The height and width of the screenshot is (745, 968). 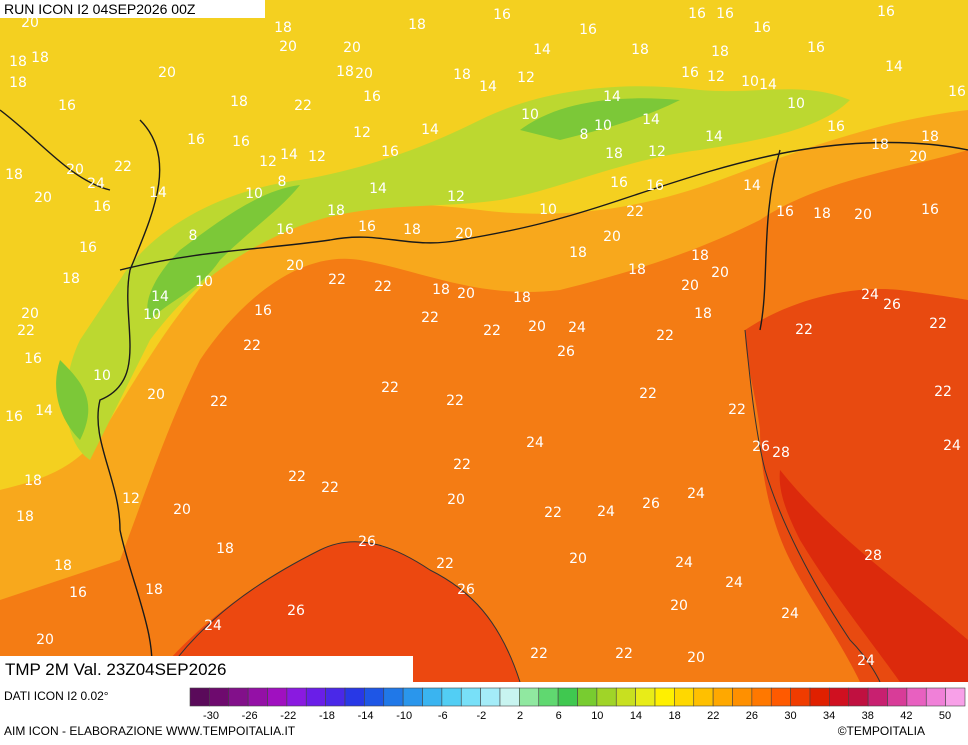 What do you see at coordinates (674, 716) in the screenshot?
I see `colorbar-label: 18` at bounding box center [674, 716].